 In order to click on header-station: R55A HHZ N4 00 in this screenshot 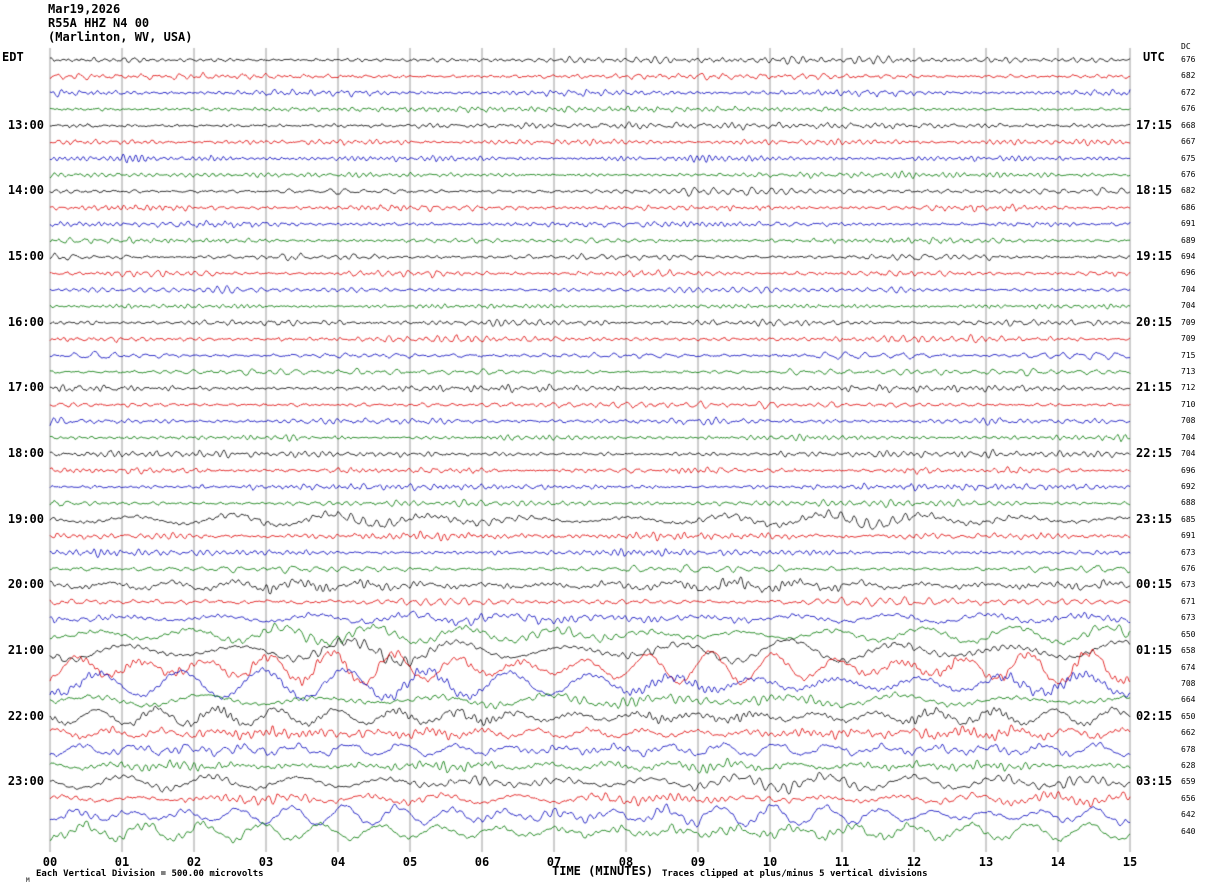, I will do `click(99, 23)`.